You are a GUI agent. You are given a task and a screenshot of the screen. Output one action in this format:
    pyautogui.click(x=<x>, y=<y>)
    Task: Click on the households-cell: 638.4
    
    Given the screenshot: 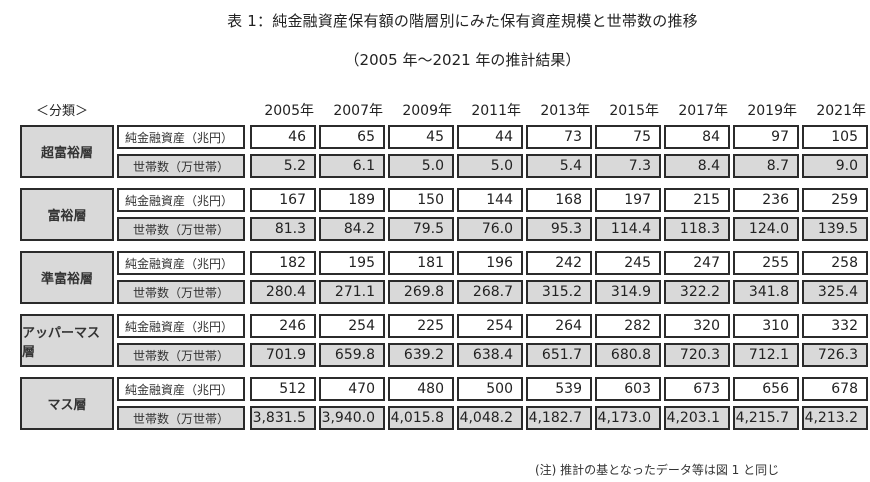 What is the action you would take?
    pyautogui.click(x=490, y=355)
    